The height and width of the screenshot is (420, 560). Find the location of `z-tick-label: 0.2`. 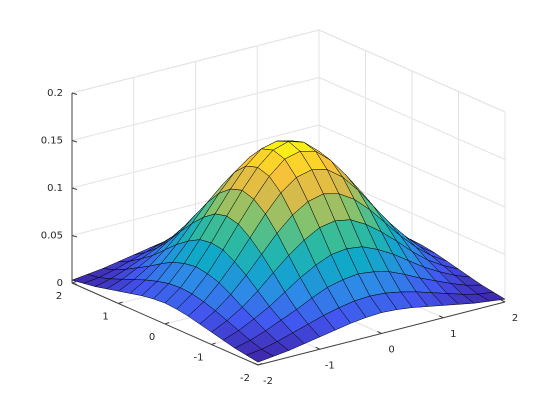

z-tick-label: 0.2 is located at coordinates (55, 93).